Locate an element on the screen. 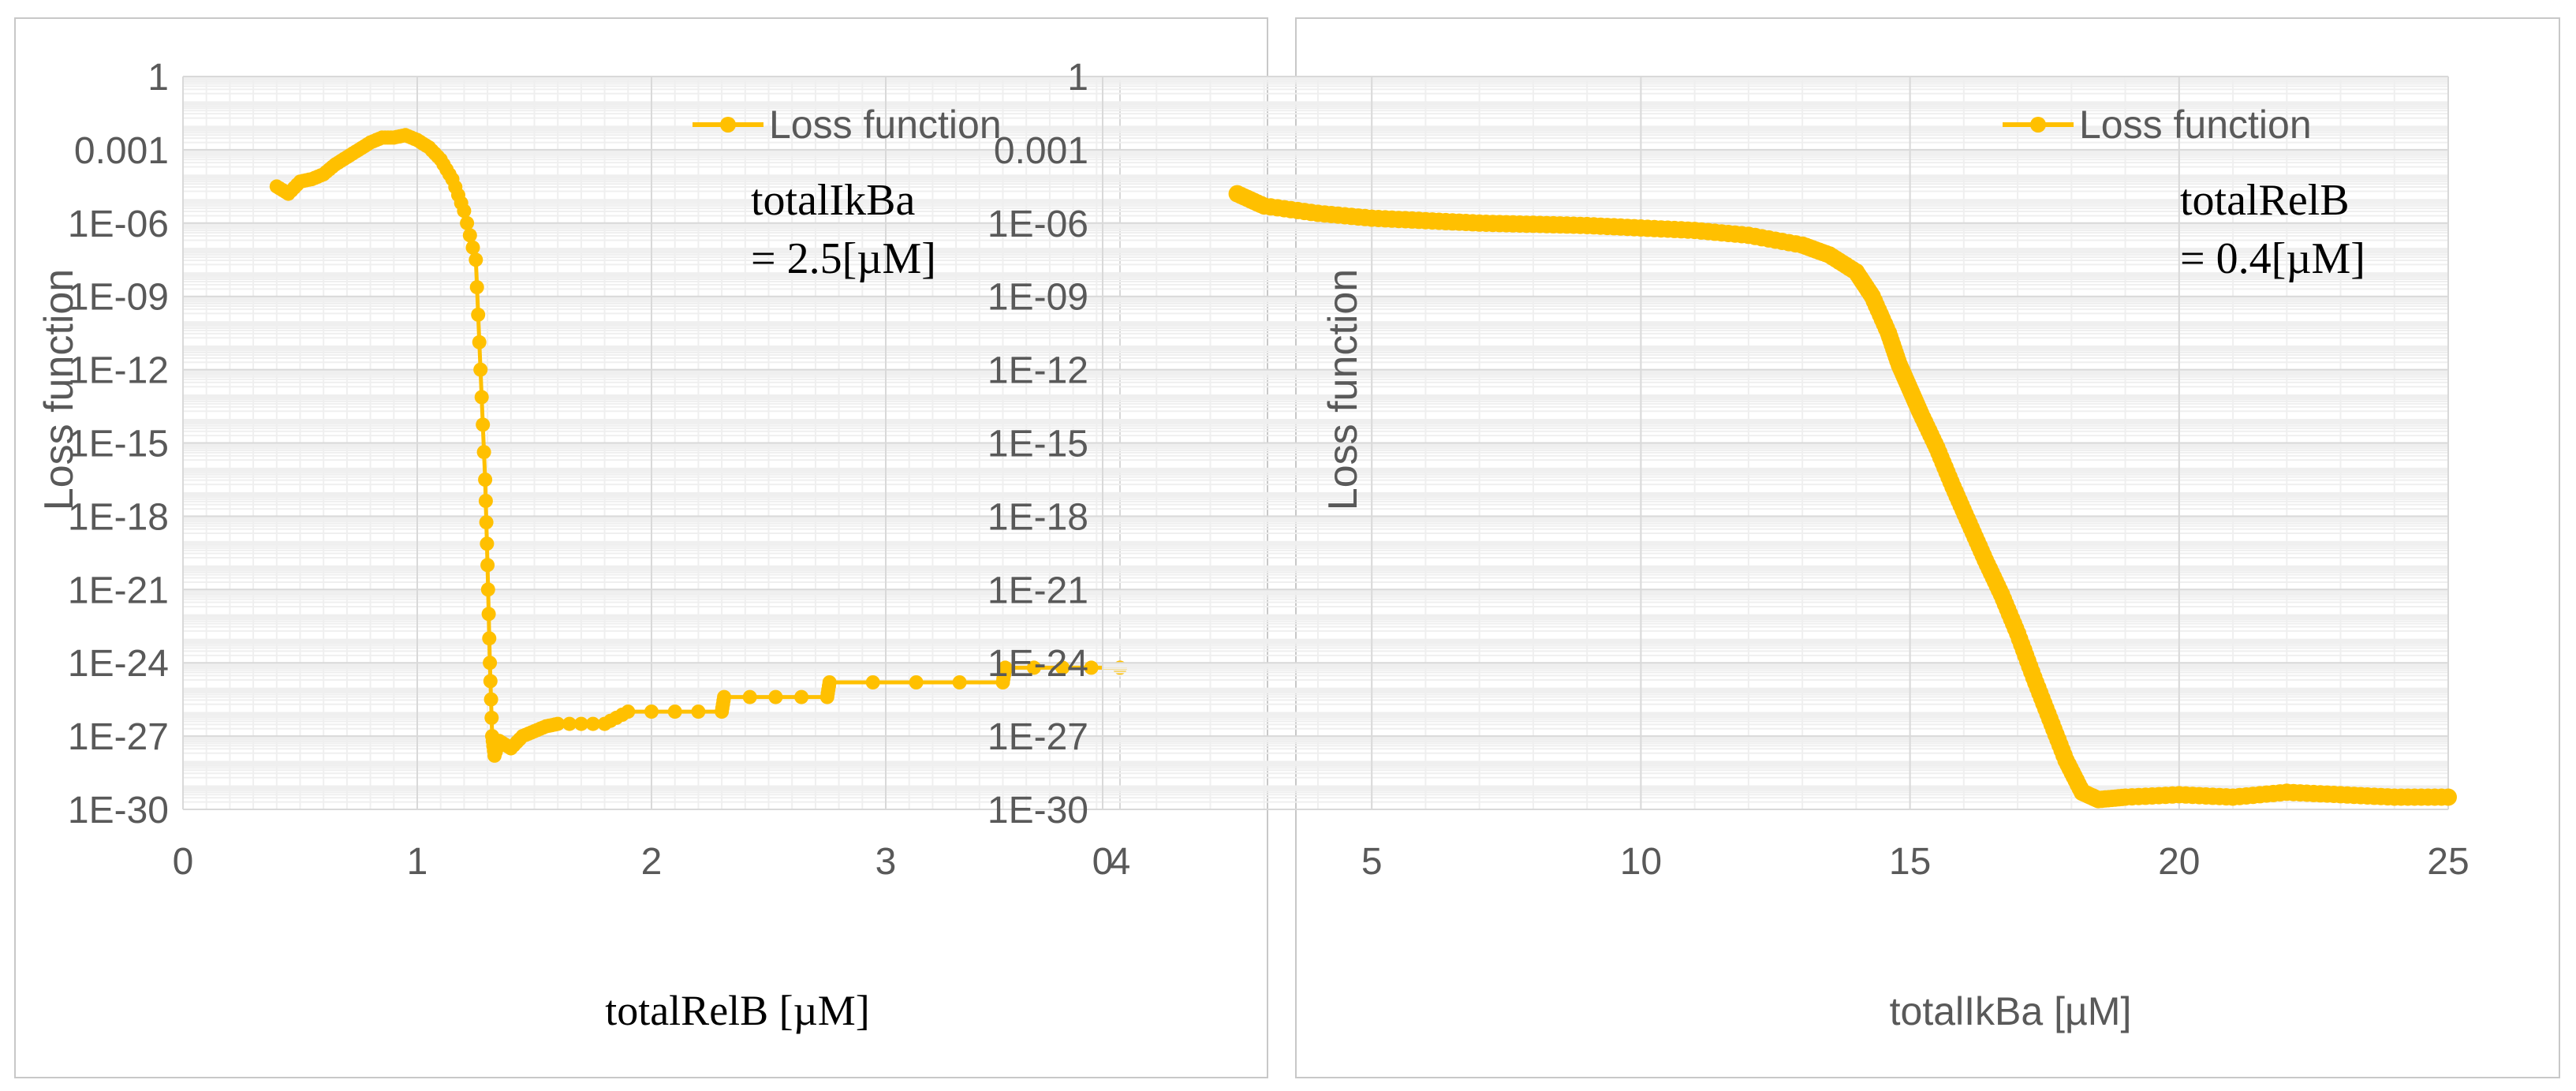 This screenshot has width=2576, height=1091. x-tick-label: 2 is located at coordinates (652, 862).